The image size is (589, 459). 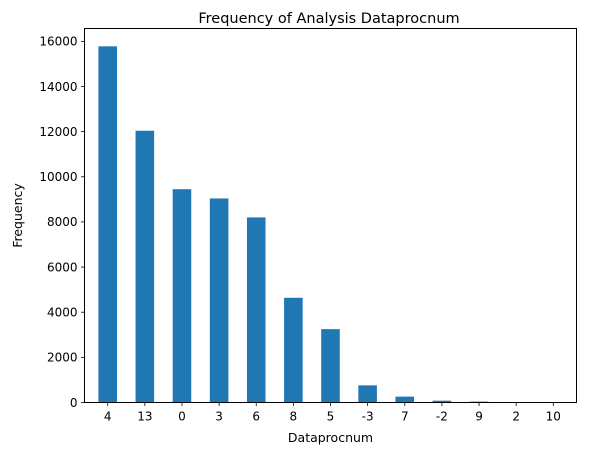 I want to click on y-tick-label: 14000, so click(x=58, y=87).